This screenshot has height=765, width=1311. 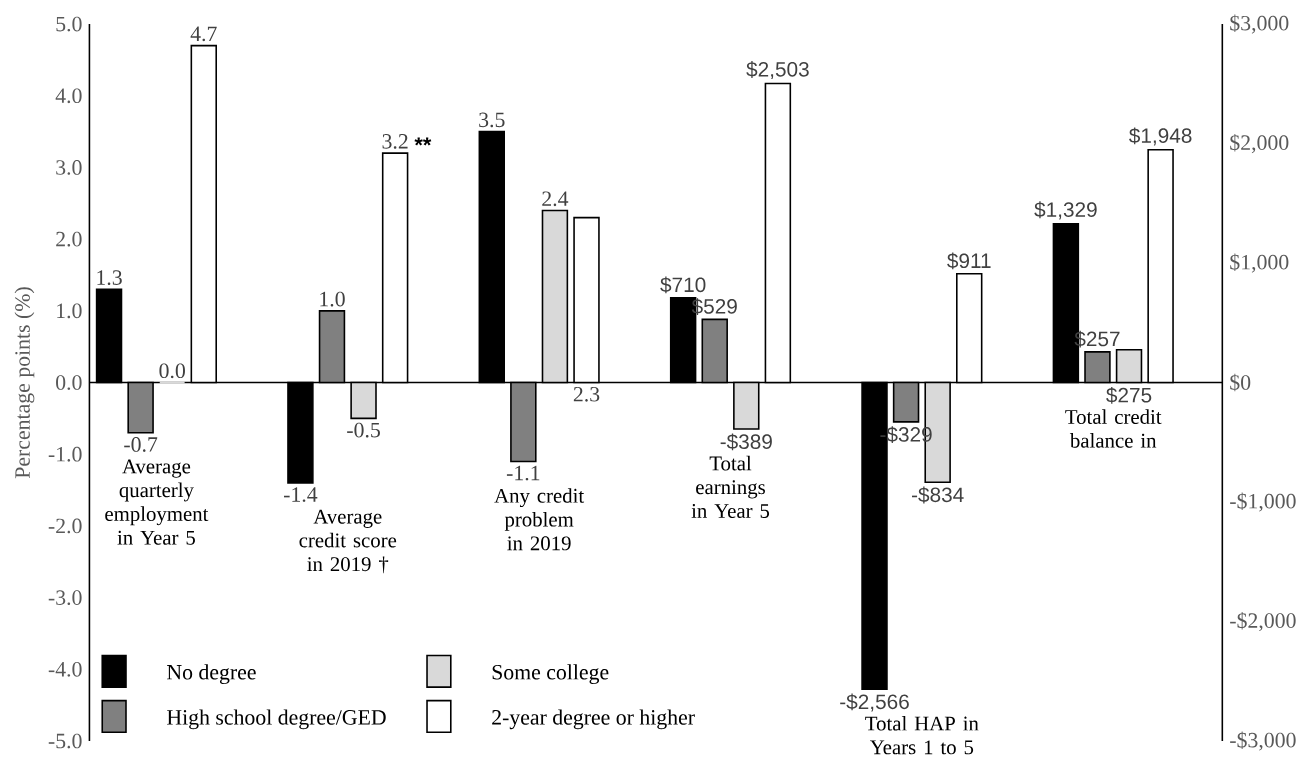 I want to click on legend-label: 2-year degree or higher, so click(x=593, y=719).